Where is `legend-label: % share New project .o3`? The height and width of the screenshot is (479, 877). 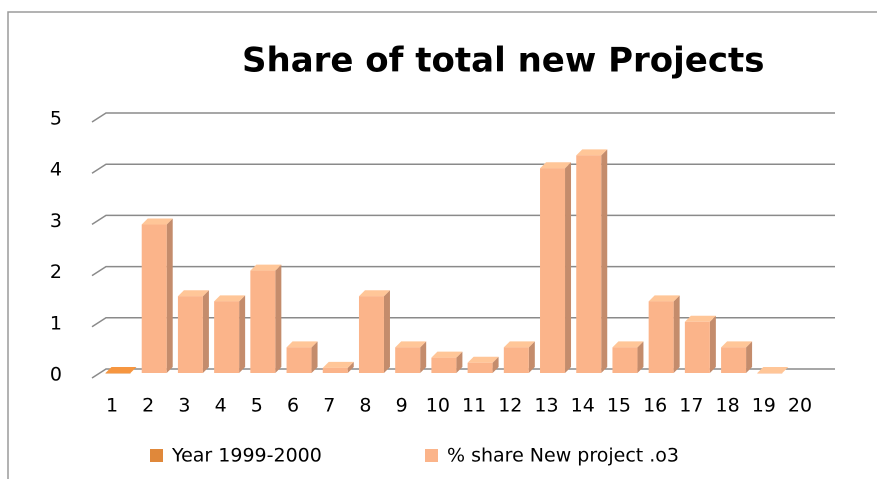
legend-label: % share New project .o3 is located at coordinates (563, 456).